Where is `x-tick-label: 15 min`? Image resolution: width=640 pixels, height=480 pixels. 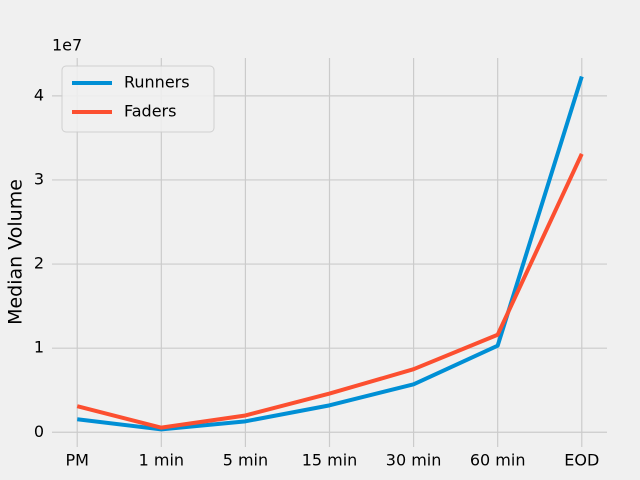 x-tick-label: 15 min is located at coordinates (330, 460).